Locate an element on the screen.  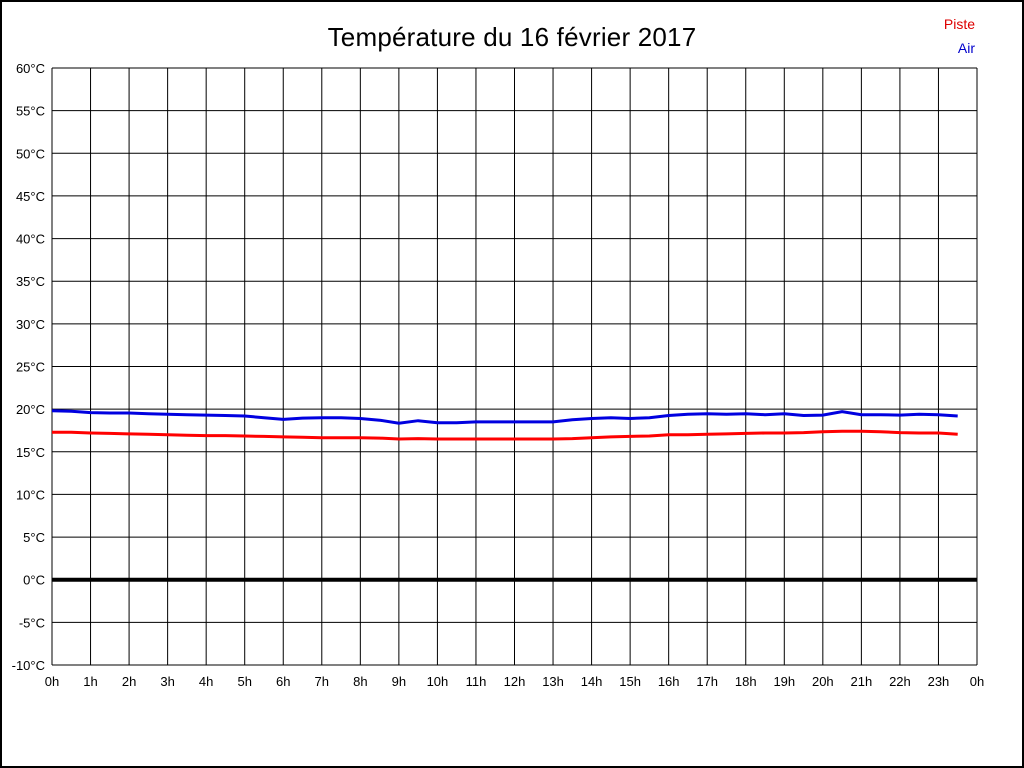
y-axis-tick-label: 5°C is located at coordinates (34, 537).